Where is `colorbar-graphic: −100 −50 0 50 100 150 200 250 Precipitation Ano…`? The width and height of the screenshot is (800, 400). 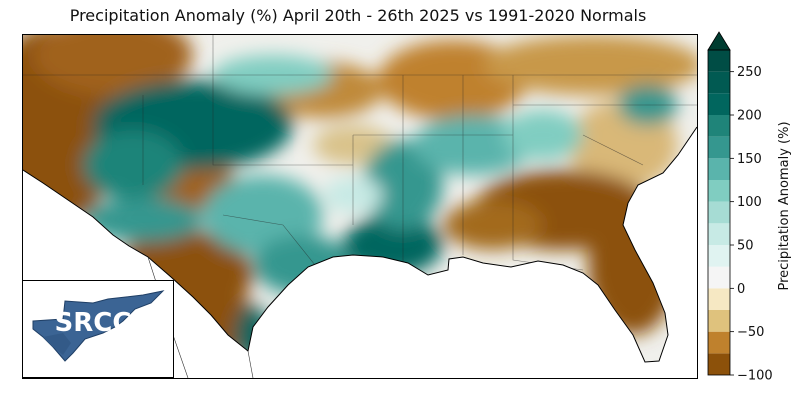 colorbar-graphic: −100 −50 0 50 100 150 200 250 Precipitation Ano… is located at coordinates (749, 207).